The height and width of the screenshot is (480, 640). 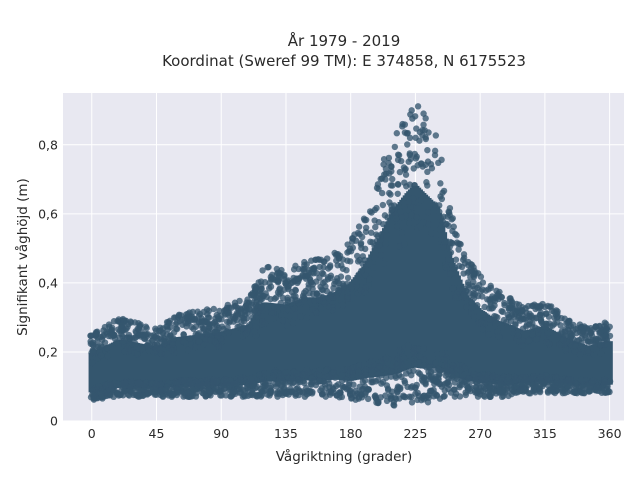 What do you see at coordinates (415, 433) in the screenshot?
I see `x-tick-label: 225` at bounding box center [415, 433].